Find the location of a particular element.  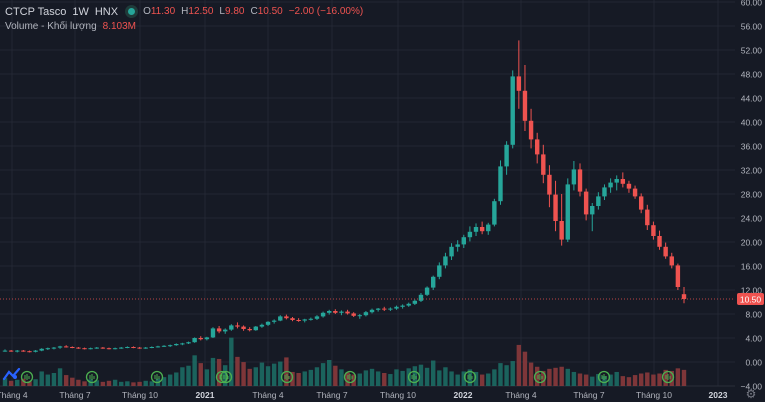

event-marker-icon is located at coordinates (92, 377).